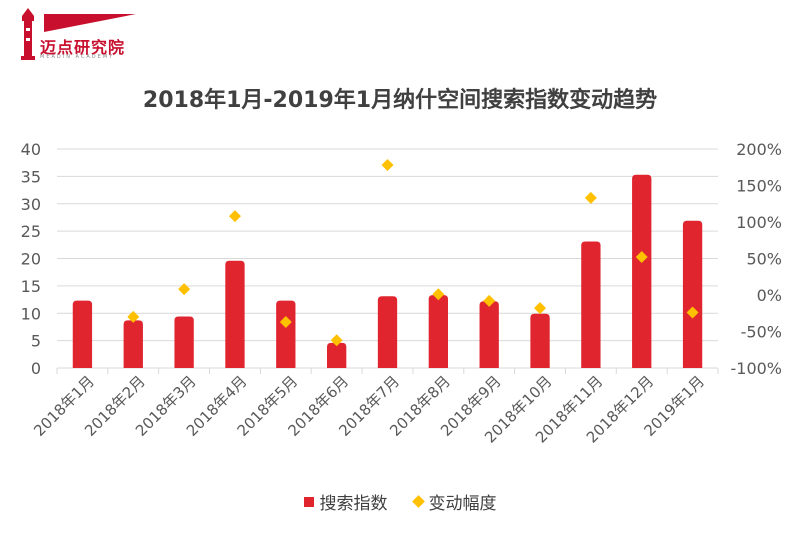 This screenshot has width=800, height=534. Describe the element at coordinates (462, 504) in the screenshot. I see `legend-label-marker: 变动幅度` at that location.